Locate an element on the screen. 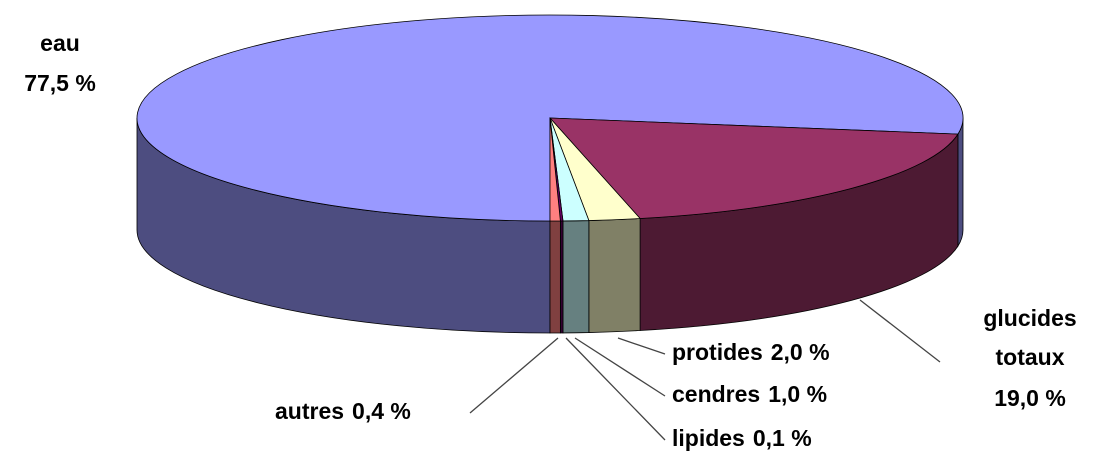 Image resolution: width=1107 pixels, height=461 pixels. value-label: 0,4 % is located at coordinates (381, 411).